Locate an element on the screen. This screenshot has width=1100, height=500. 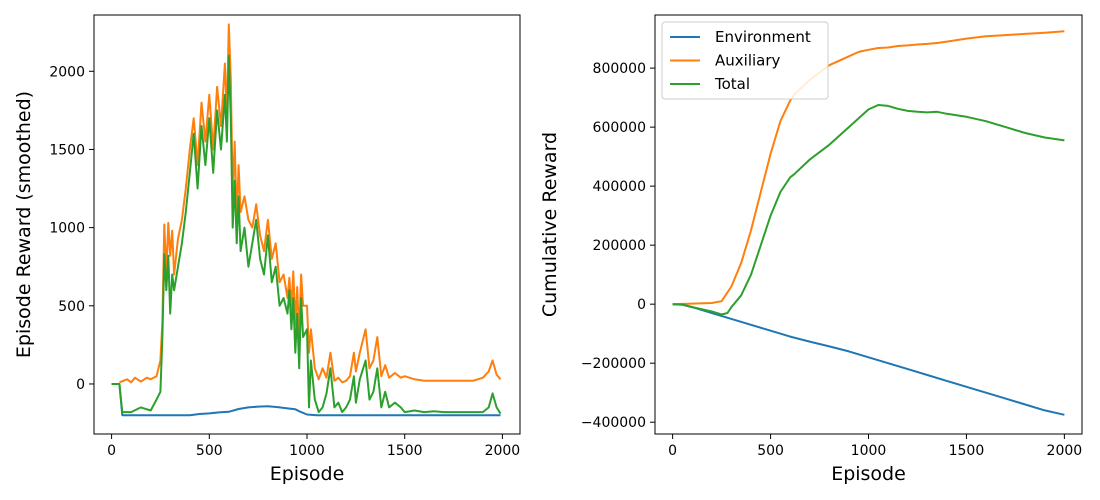
y-tick-label: 400000 is located at coordinates (619, 187).